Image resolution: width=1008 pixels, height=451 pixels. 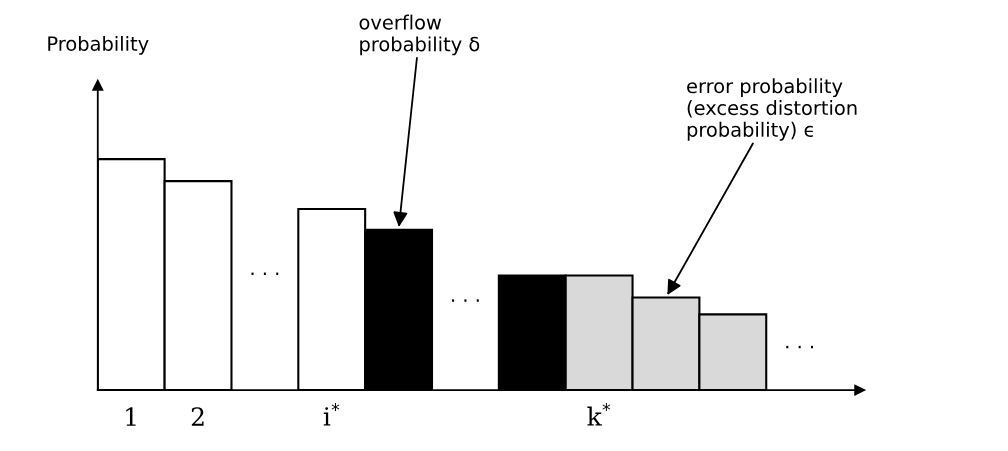 What do you see at coordinates (98, 45) in the screenshot?
I see `text: Probability` at bounding box center [98, 45].